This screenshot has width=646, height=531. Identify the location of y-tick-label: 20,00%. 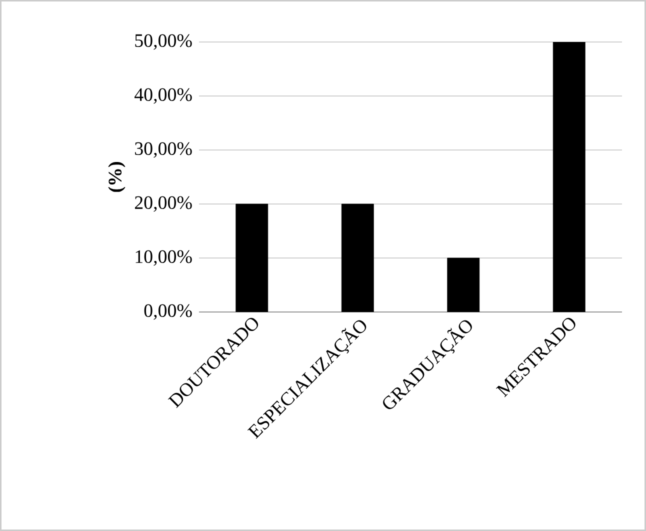
(163, 204).